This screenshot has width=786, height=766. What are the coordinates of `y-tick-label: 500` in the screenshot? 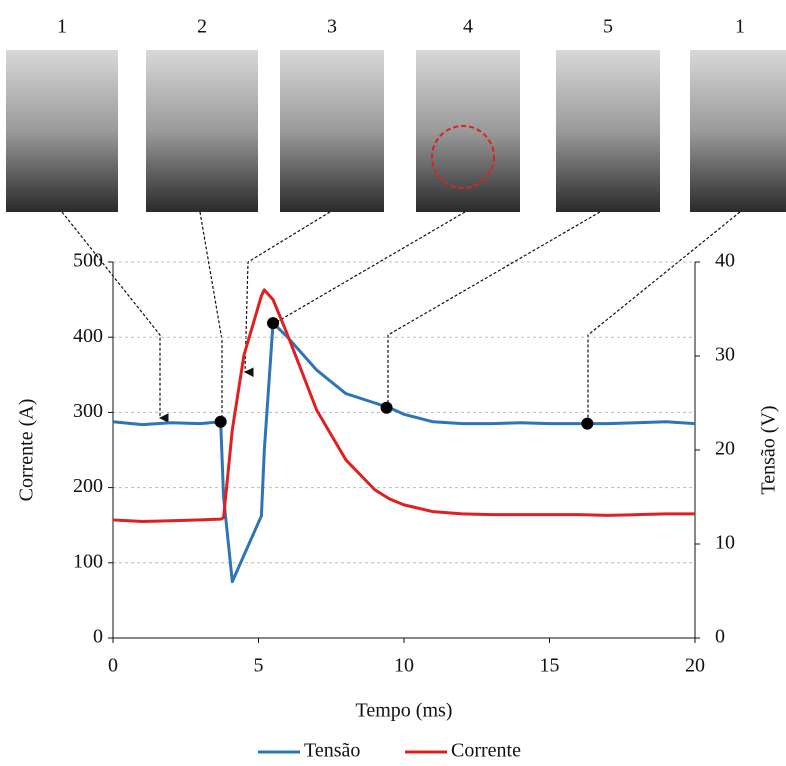 It's located at (88, 261).